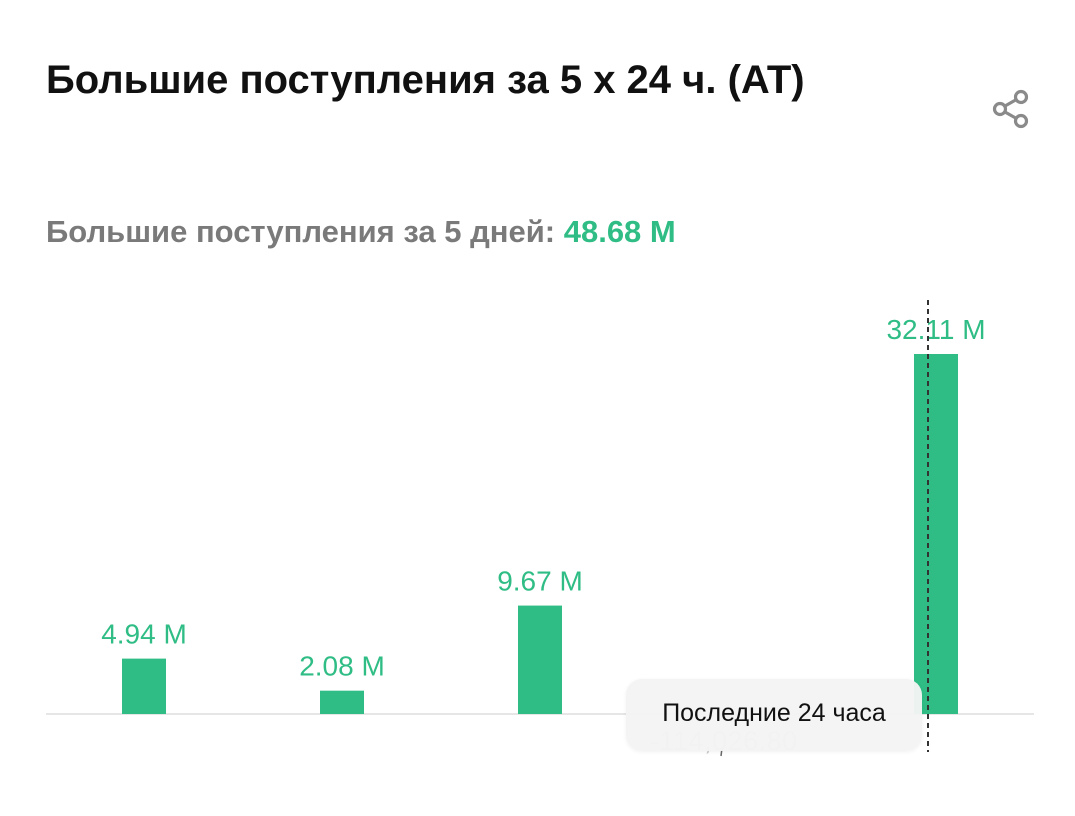 Image resolution: width=1075 pixels, height=816 pixels. I want to click on bar-label-2: 2.08 M, so click(342, 666).